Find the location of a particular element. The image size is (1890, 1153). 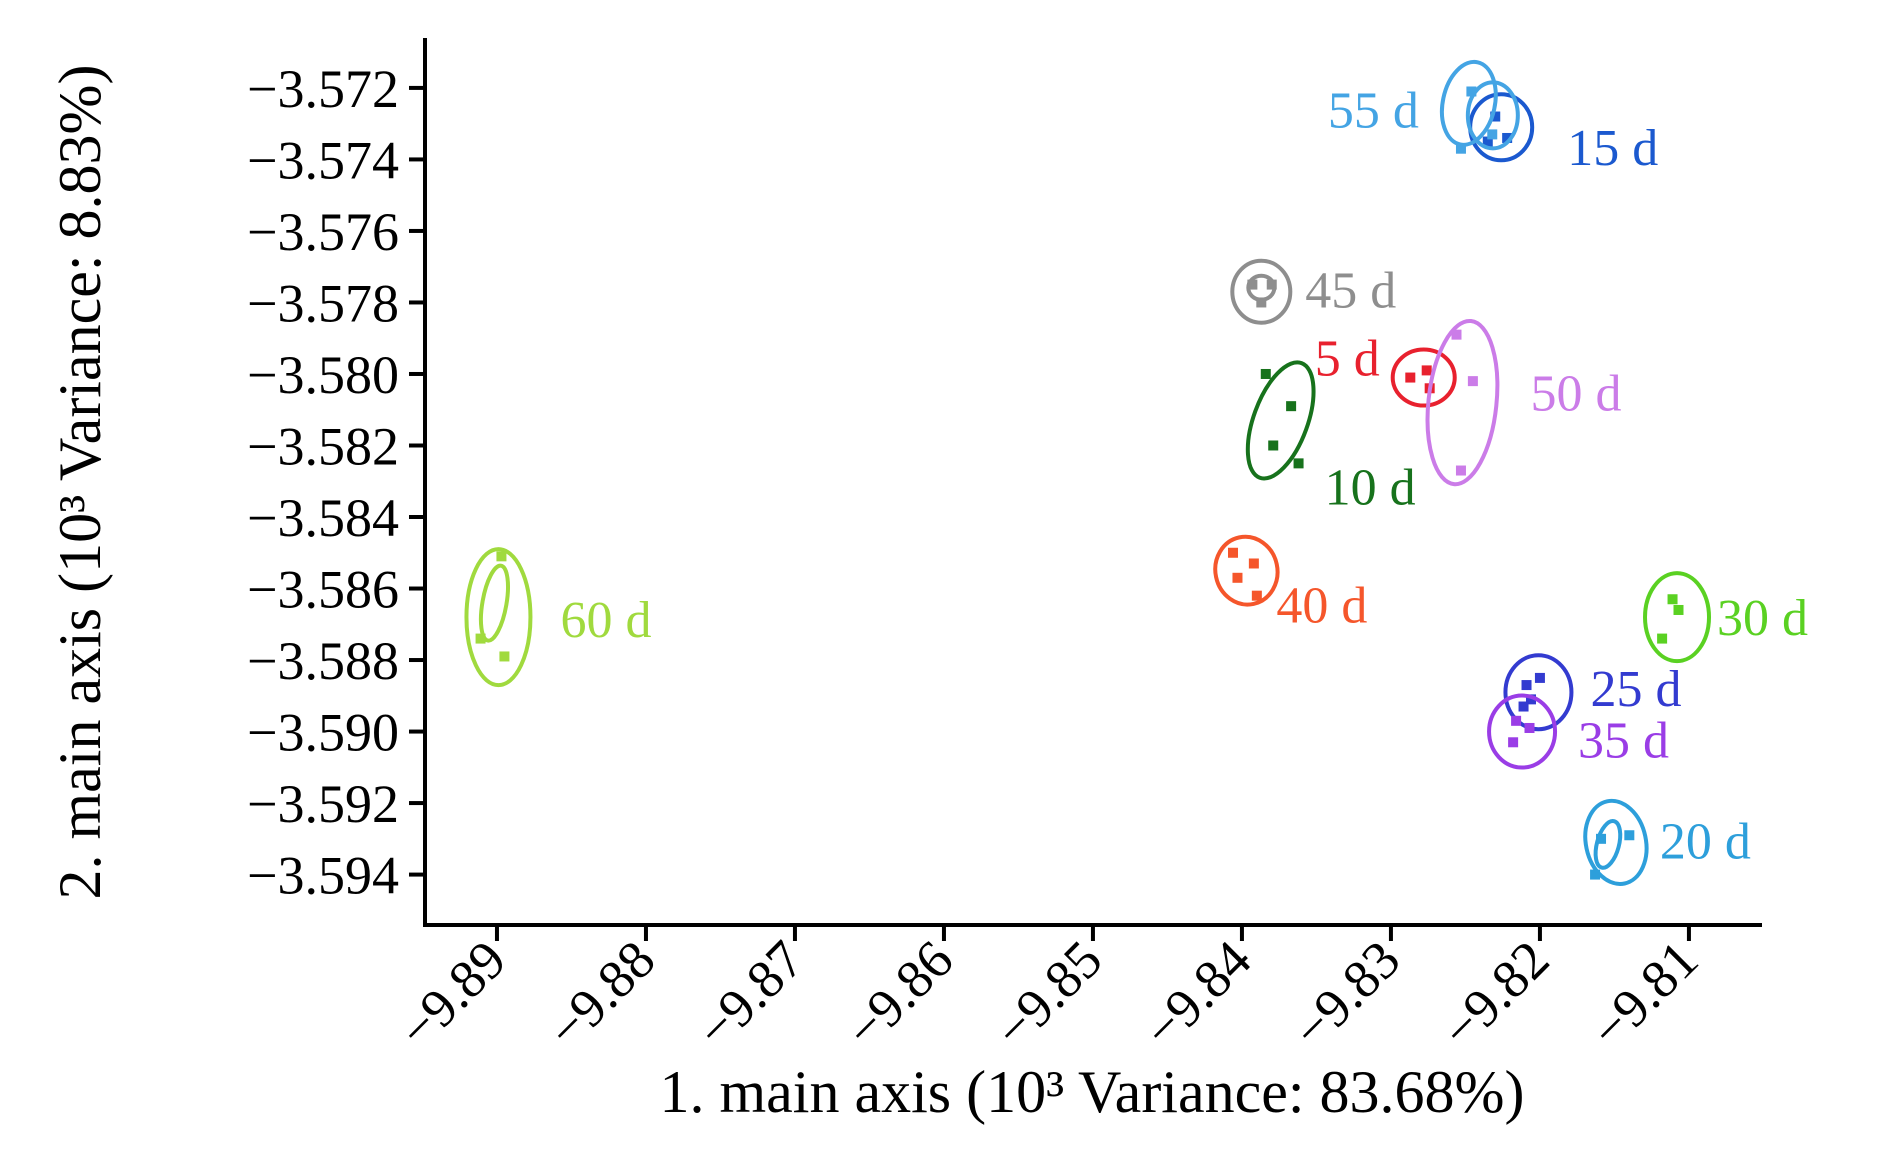

y-tick-label: −3.586 is located at coordinates (323, 590).